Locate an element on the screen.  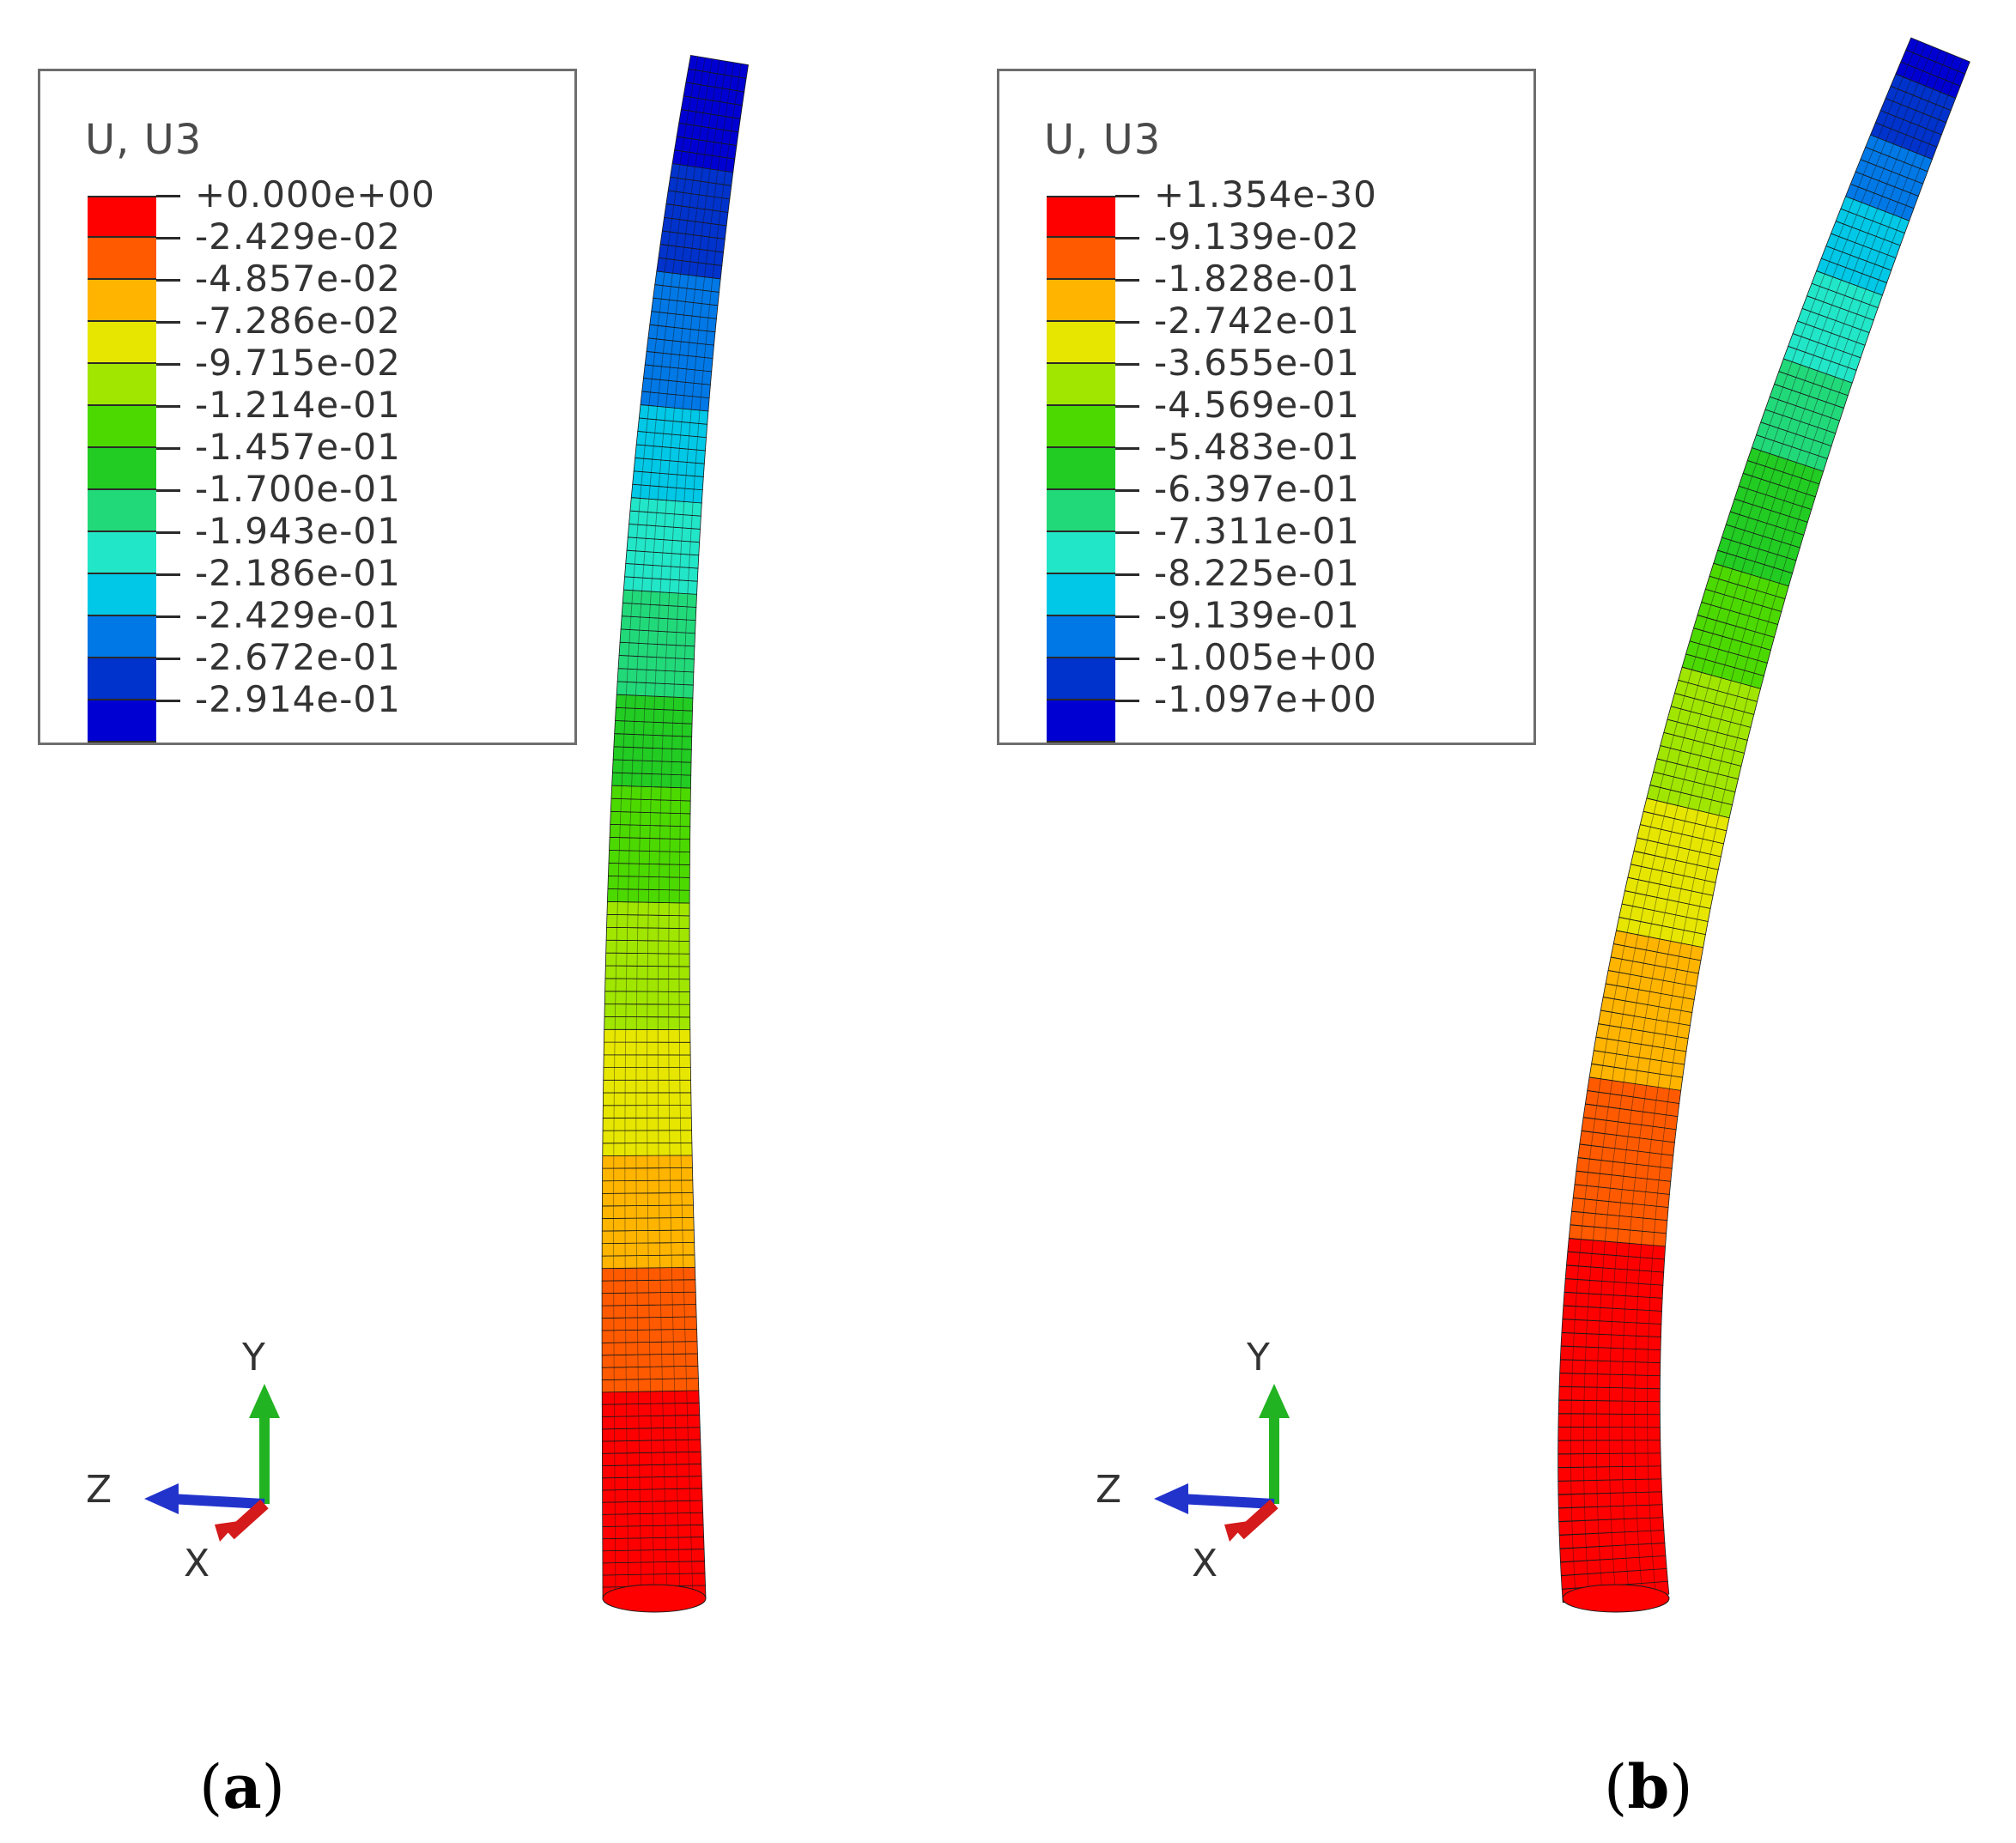
legend-value-label: -2.429e-01 is located at coordinates (298, 615).